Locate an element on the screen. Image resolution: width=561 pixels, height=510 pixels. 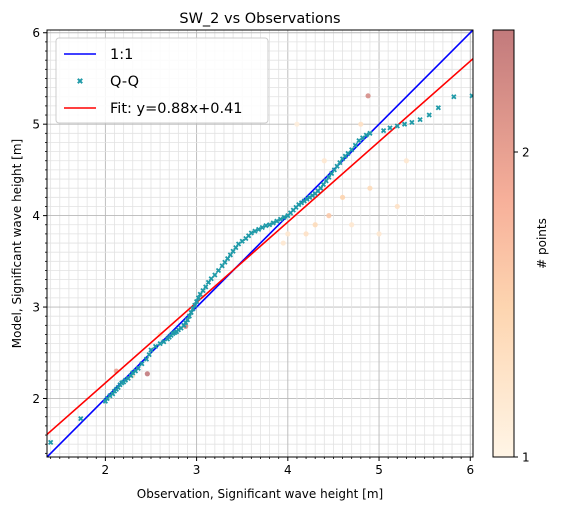
colorbar: 12 # points is located at coordinates (520, 247).